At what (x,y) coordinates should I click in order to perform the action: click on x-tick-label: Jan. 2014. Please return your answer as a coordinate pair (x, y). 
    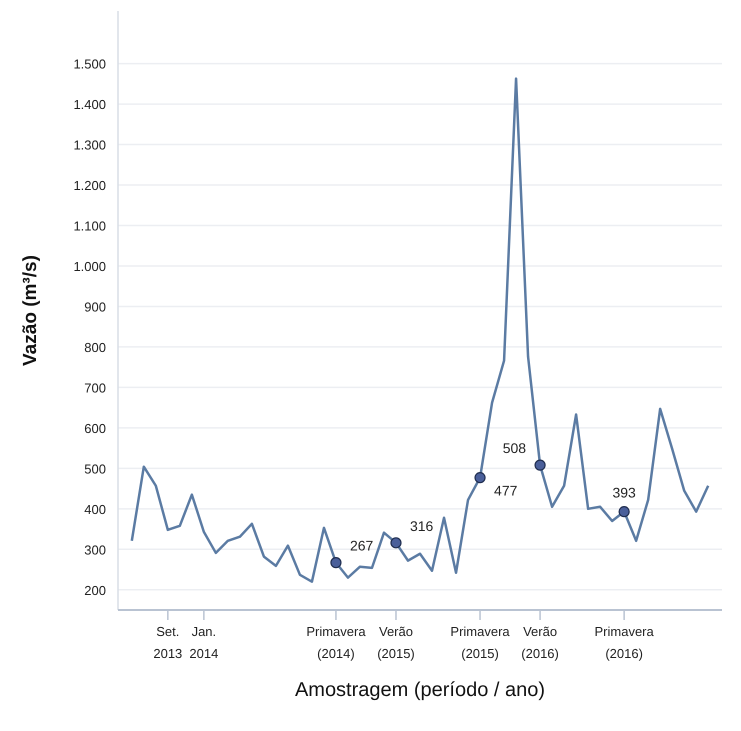
    Looking at the image, I should click on (203, 642).